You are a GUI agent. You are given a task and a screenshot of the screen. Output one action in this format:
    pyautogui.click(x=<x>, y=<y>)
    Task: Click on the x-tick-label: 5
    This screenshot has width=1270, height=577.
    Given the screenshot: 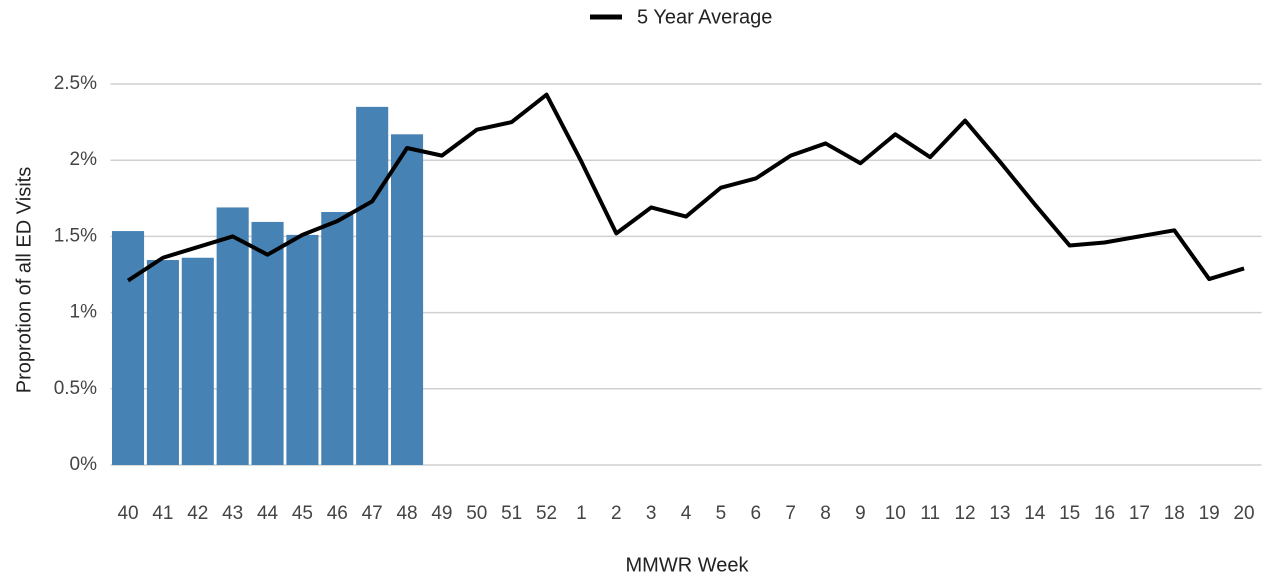 What is the action you would take?
    pyautogui.click(x=721, y=513)
    